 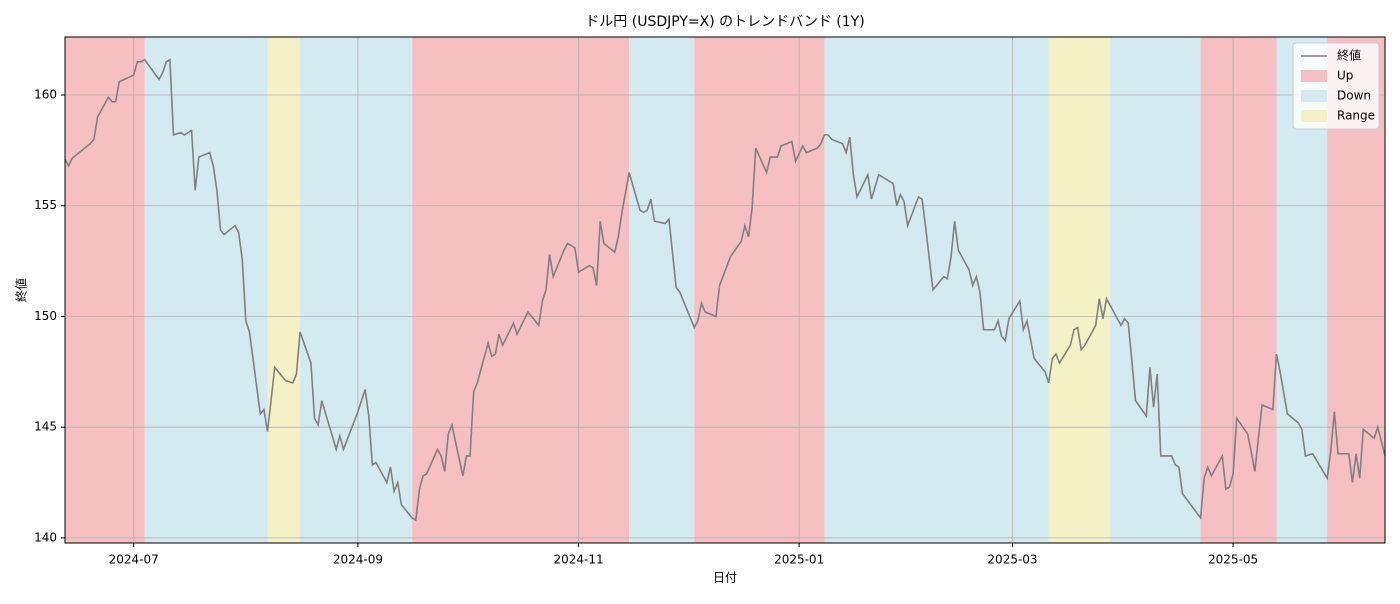 What do you see at coordinates (724, 22) in the screenshot?
I see `chart-title: ドル円 (USDJPY=X) のトレンドバンド (1Y)` at bounding box center [724, 22].